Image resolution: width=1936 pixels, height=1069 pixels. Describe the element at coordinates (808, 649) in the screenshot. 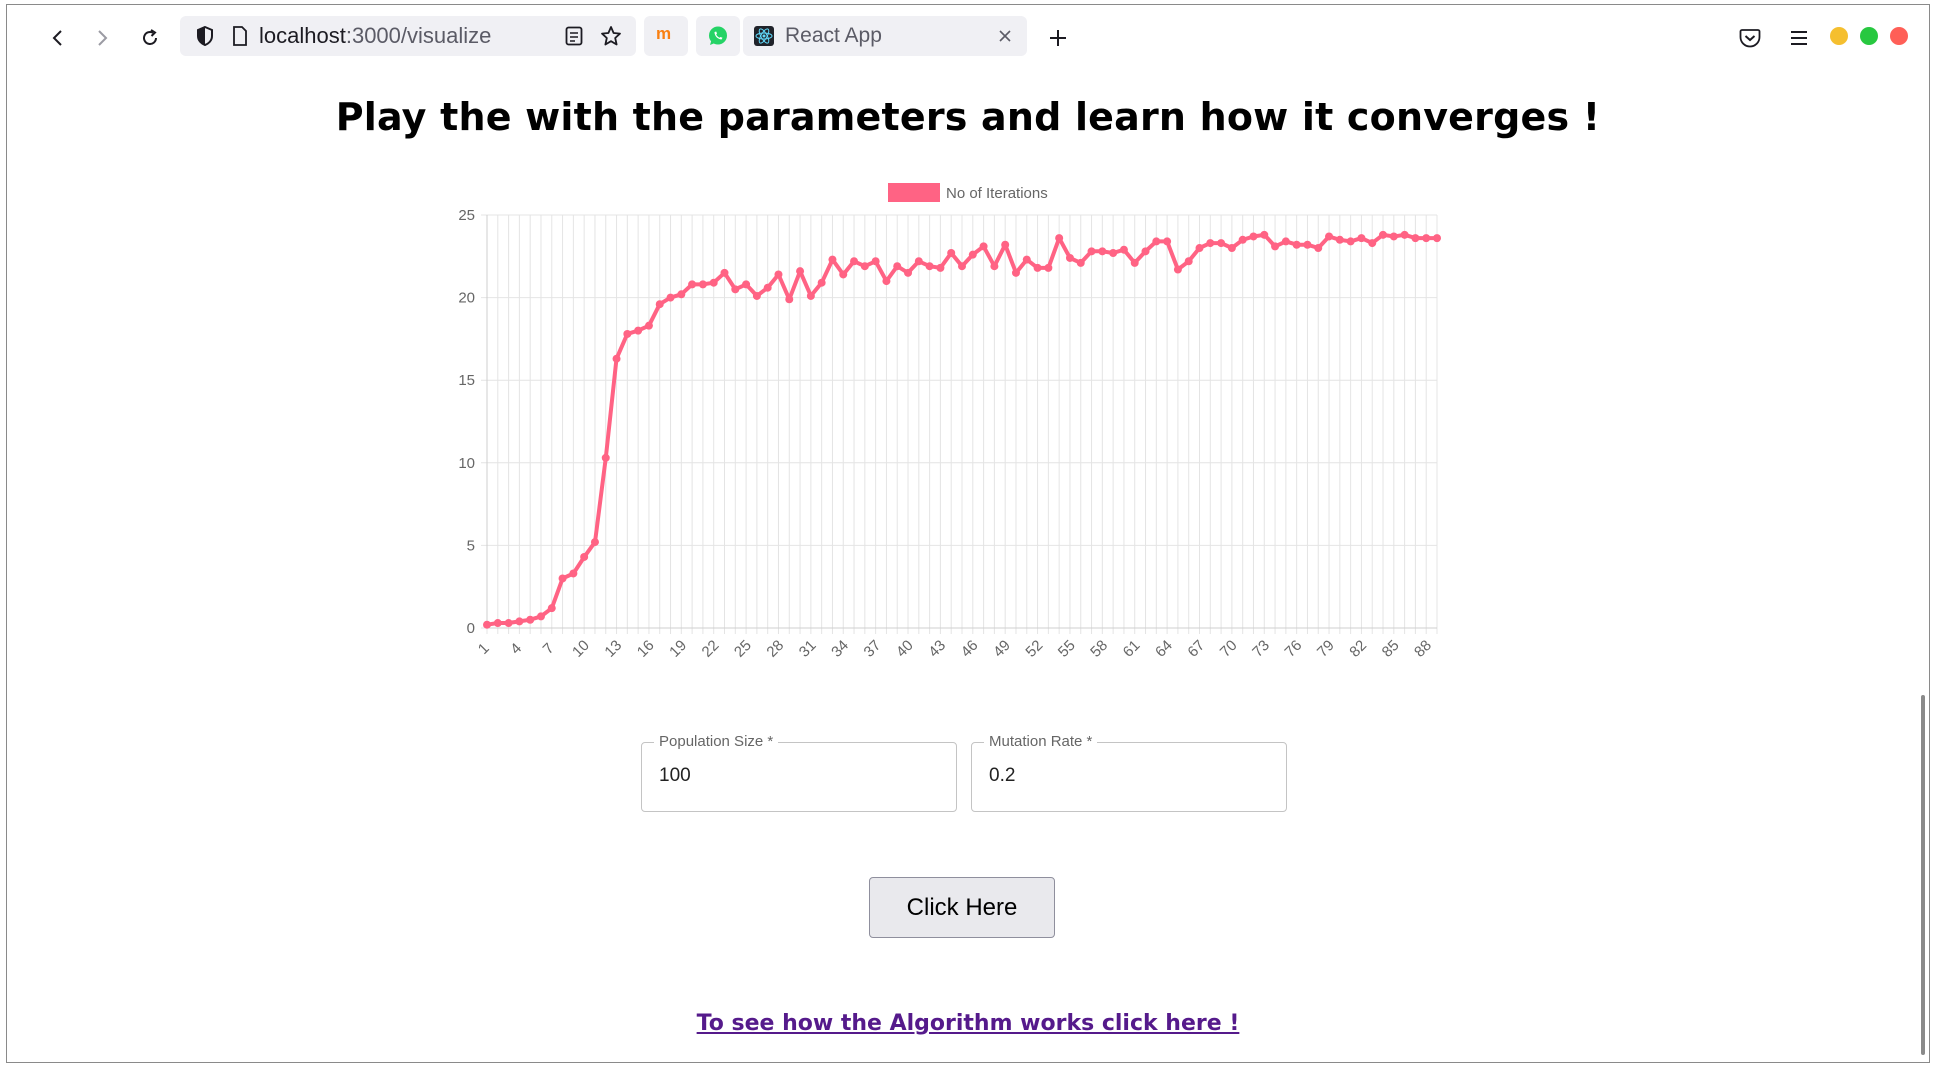

I see `x-tick-label: 31` at that location.